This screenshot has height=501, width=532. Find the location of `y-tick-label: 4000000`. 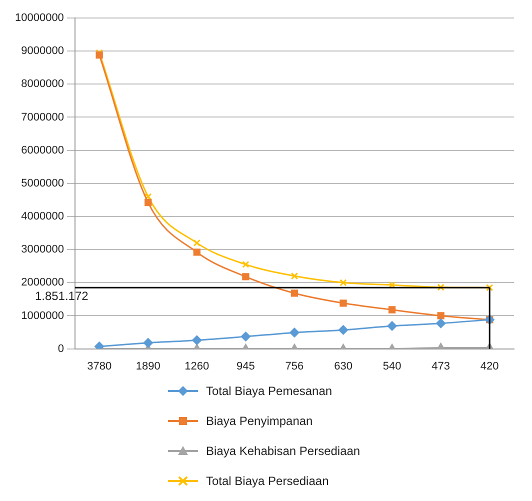

y-tick-label: 4000000 is located at coordinates (42, 216).